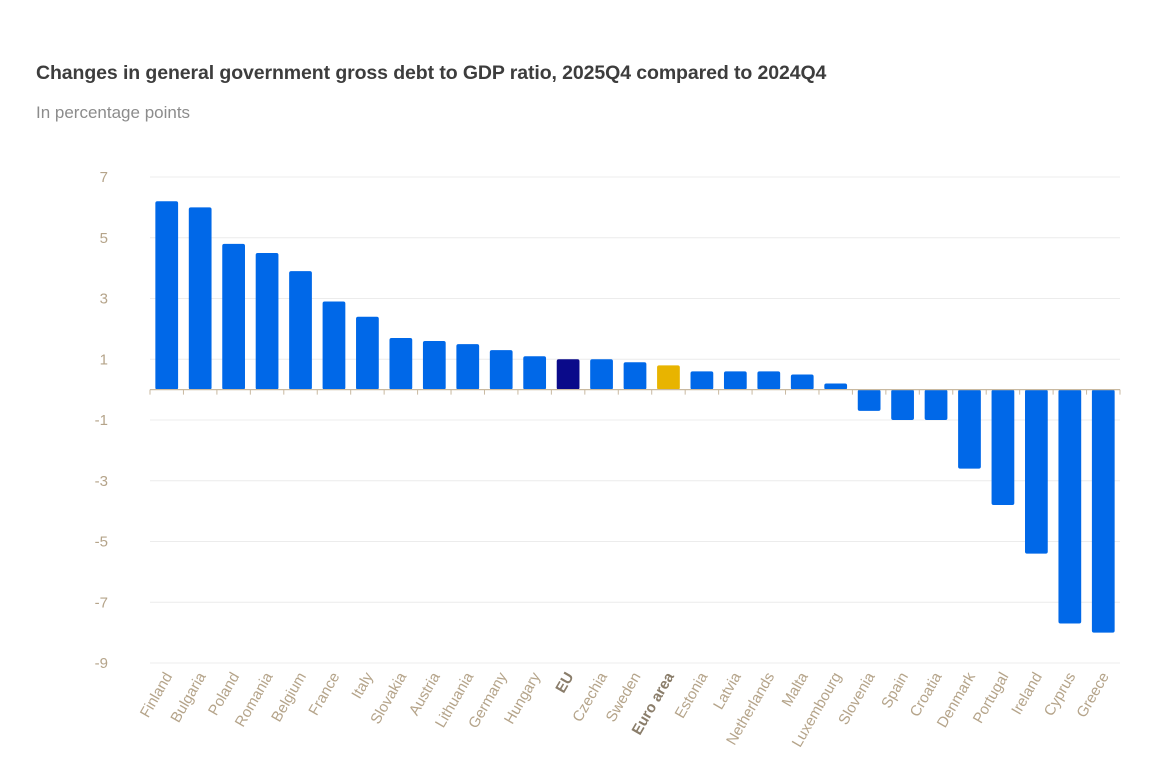 The height and width of the screenshot is (779, 1170). Describe the element at coordinates (1103, 511) in the screenshot. I see `bar-greece` at that location.